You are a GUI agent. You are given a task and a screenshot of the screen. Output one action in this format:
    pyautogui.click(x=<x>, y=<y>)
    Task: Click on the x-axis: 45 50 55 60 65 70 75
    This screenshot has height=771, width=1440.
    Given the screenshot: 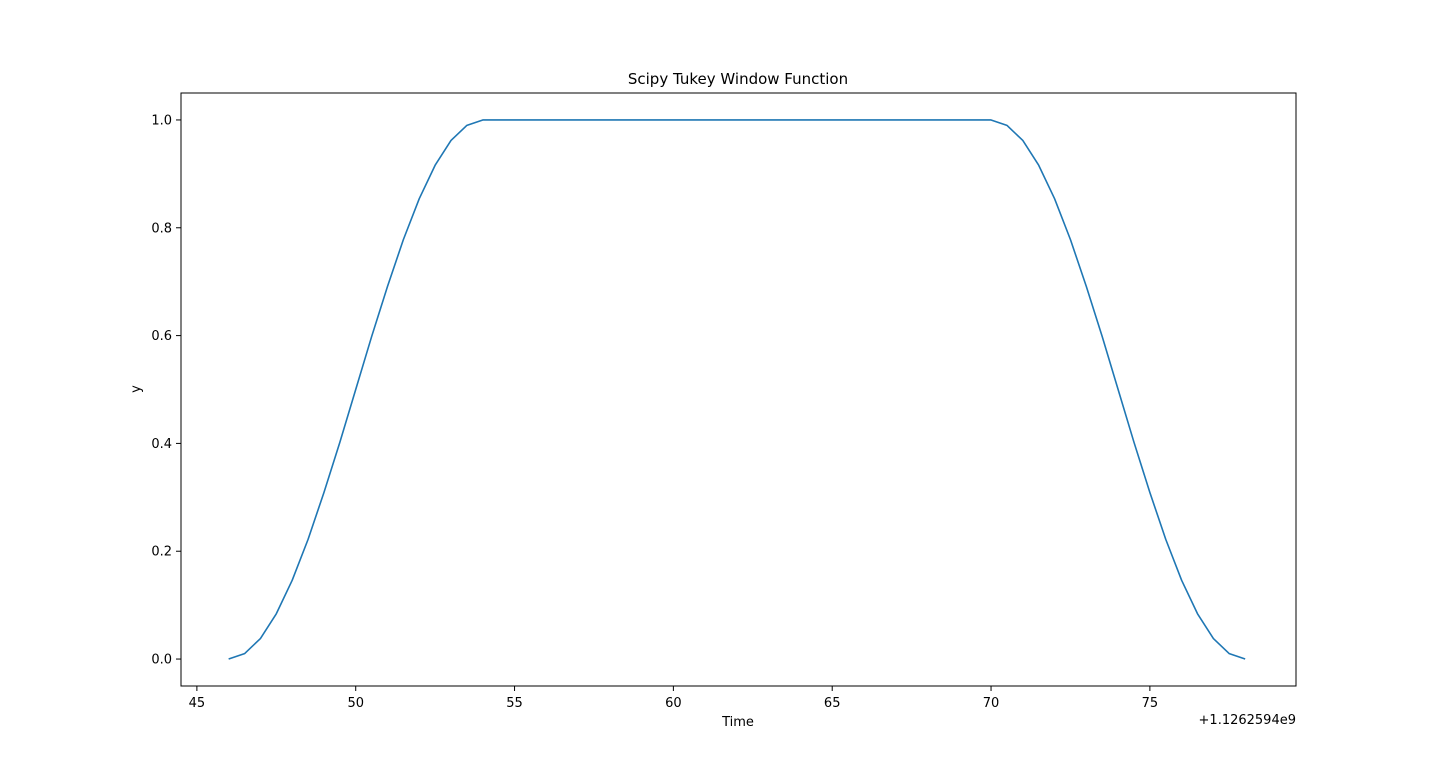 What is the action you would take?
    pyautogui.click(x=674, y=698)
    